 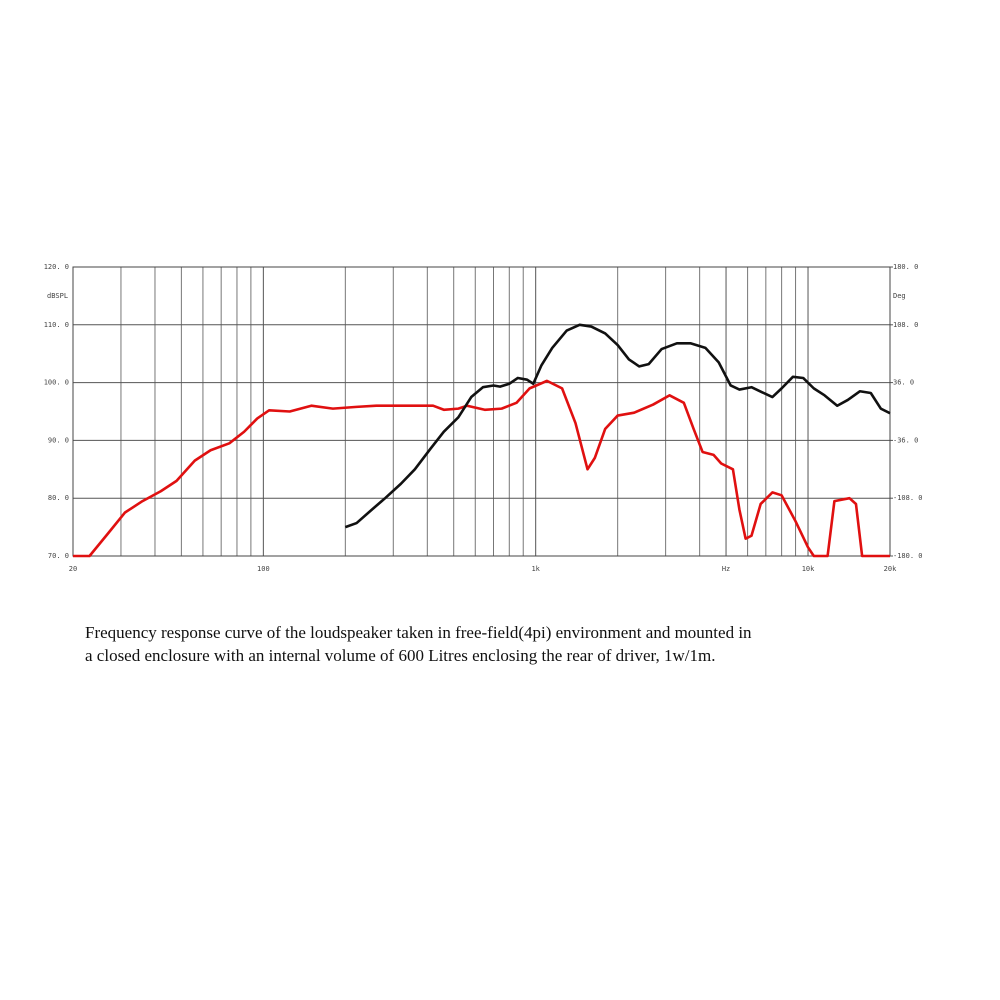 I want to click on y-tick-label: 100. 0, so click(x=56, y=383).